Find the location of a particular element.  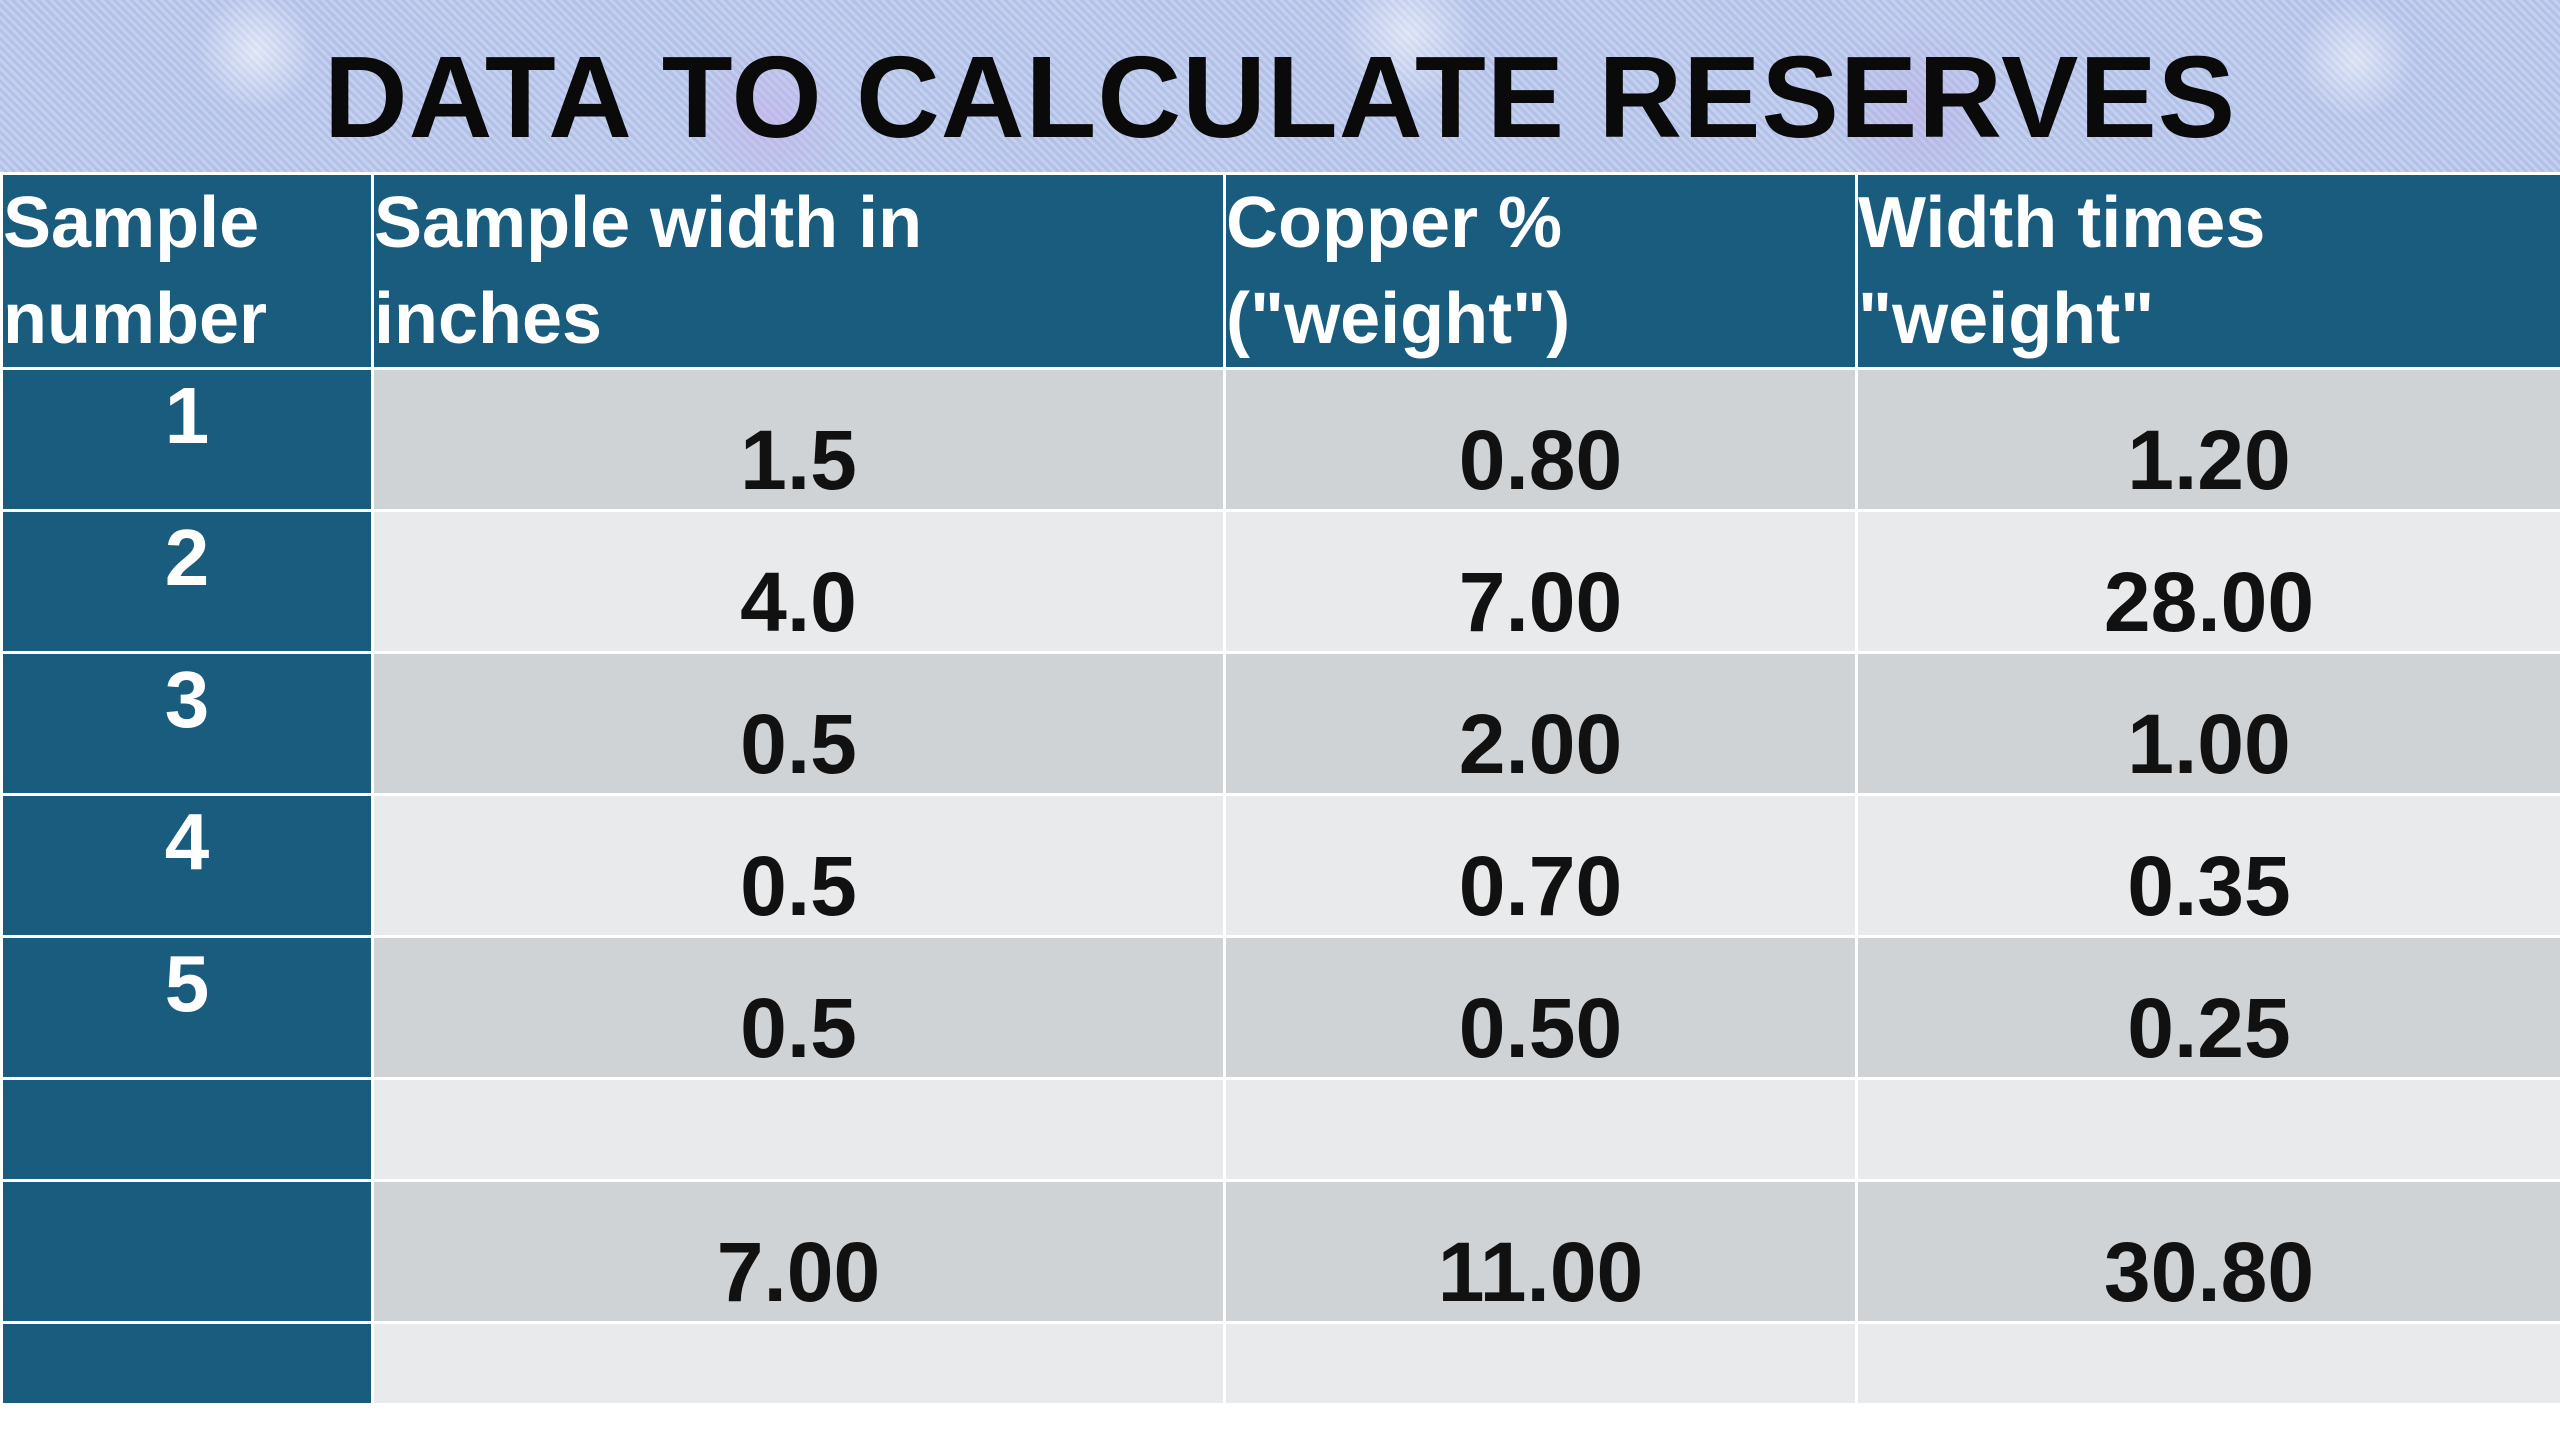

slide-title: DATA TO CALCULATE RESERVES is located at coordinates (1280, 97).